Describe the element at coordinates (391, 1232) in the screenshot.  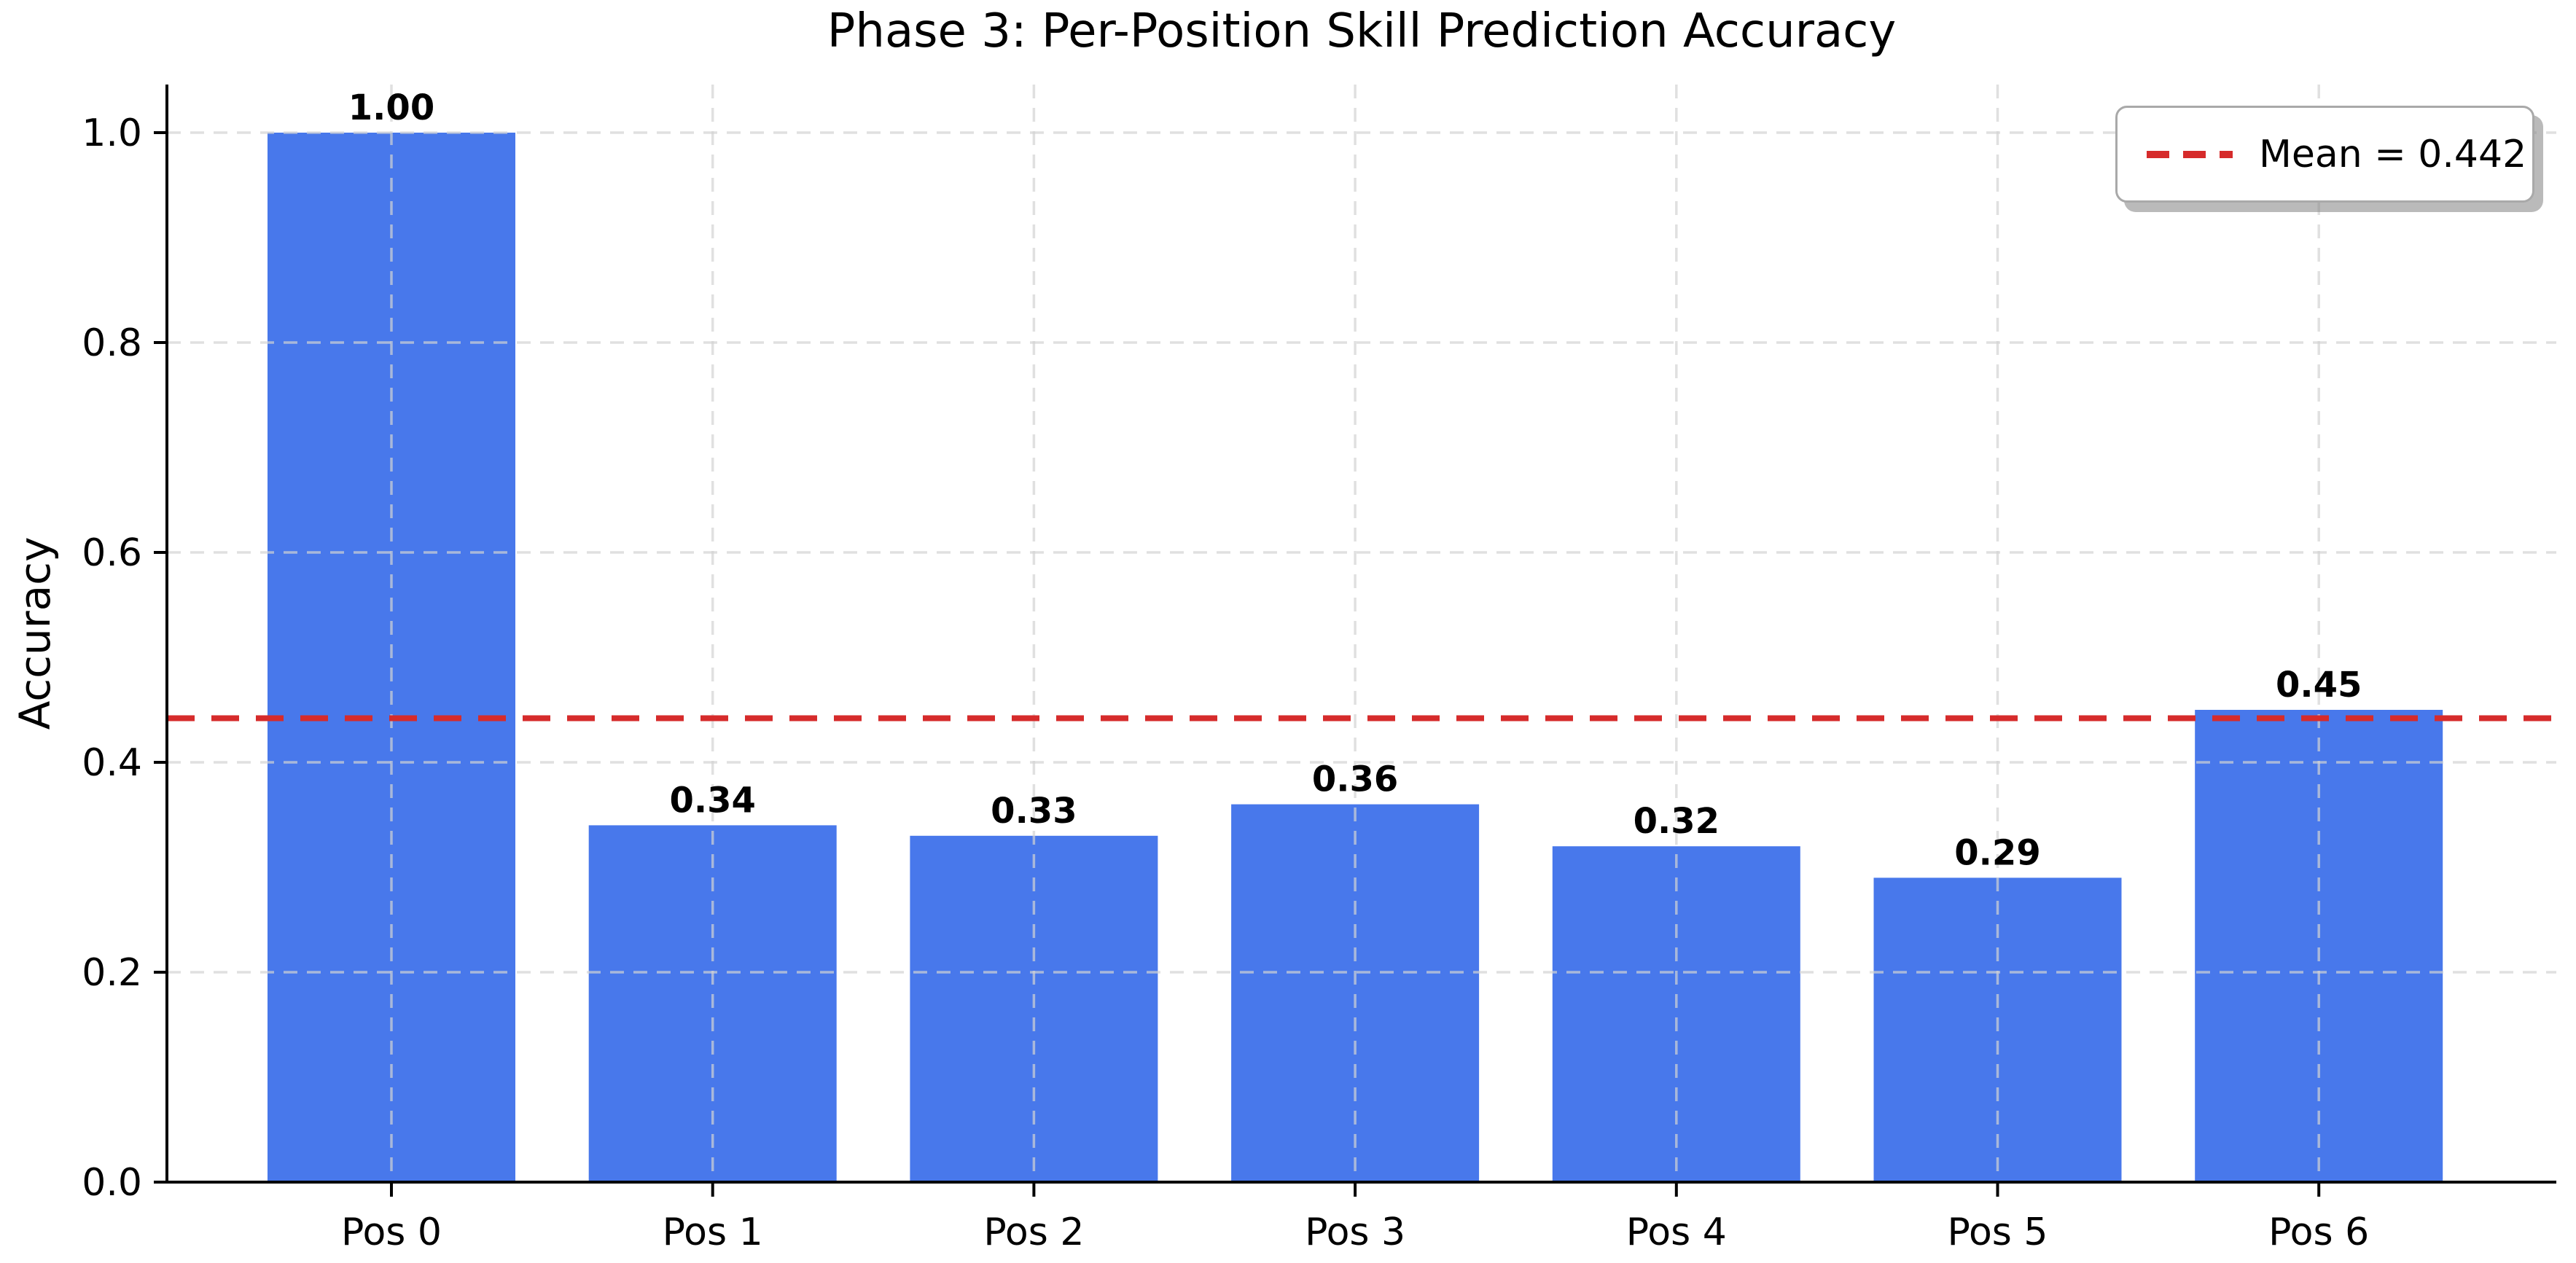
I see `x-tick-label: Pos 0` at that location.